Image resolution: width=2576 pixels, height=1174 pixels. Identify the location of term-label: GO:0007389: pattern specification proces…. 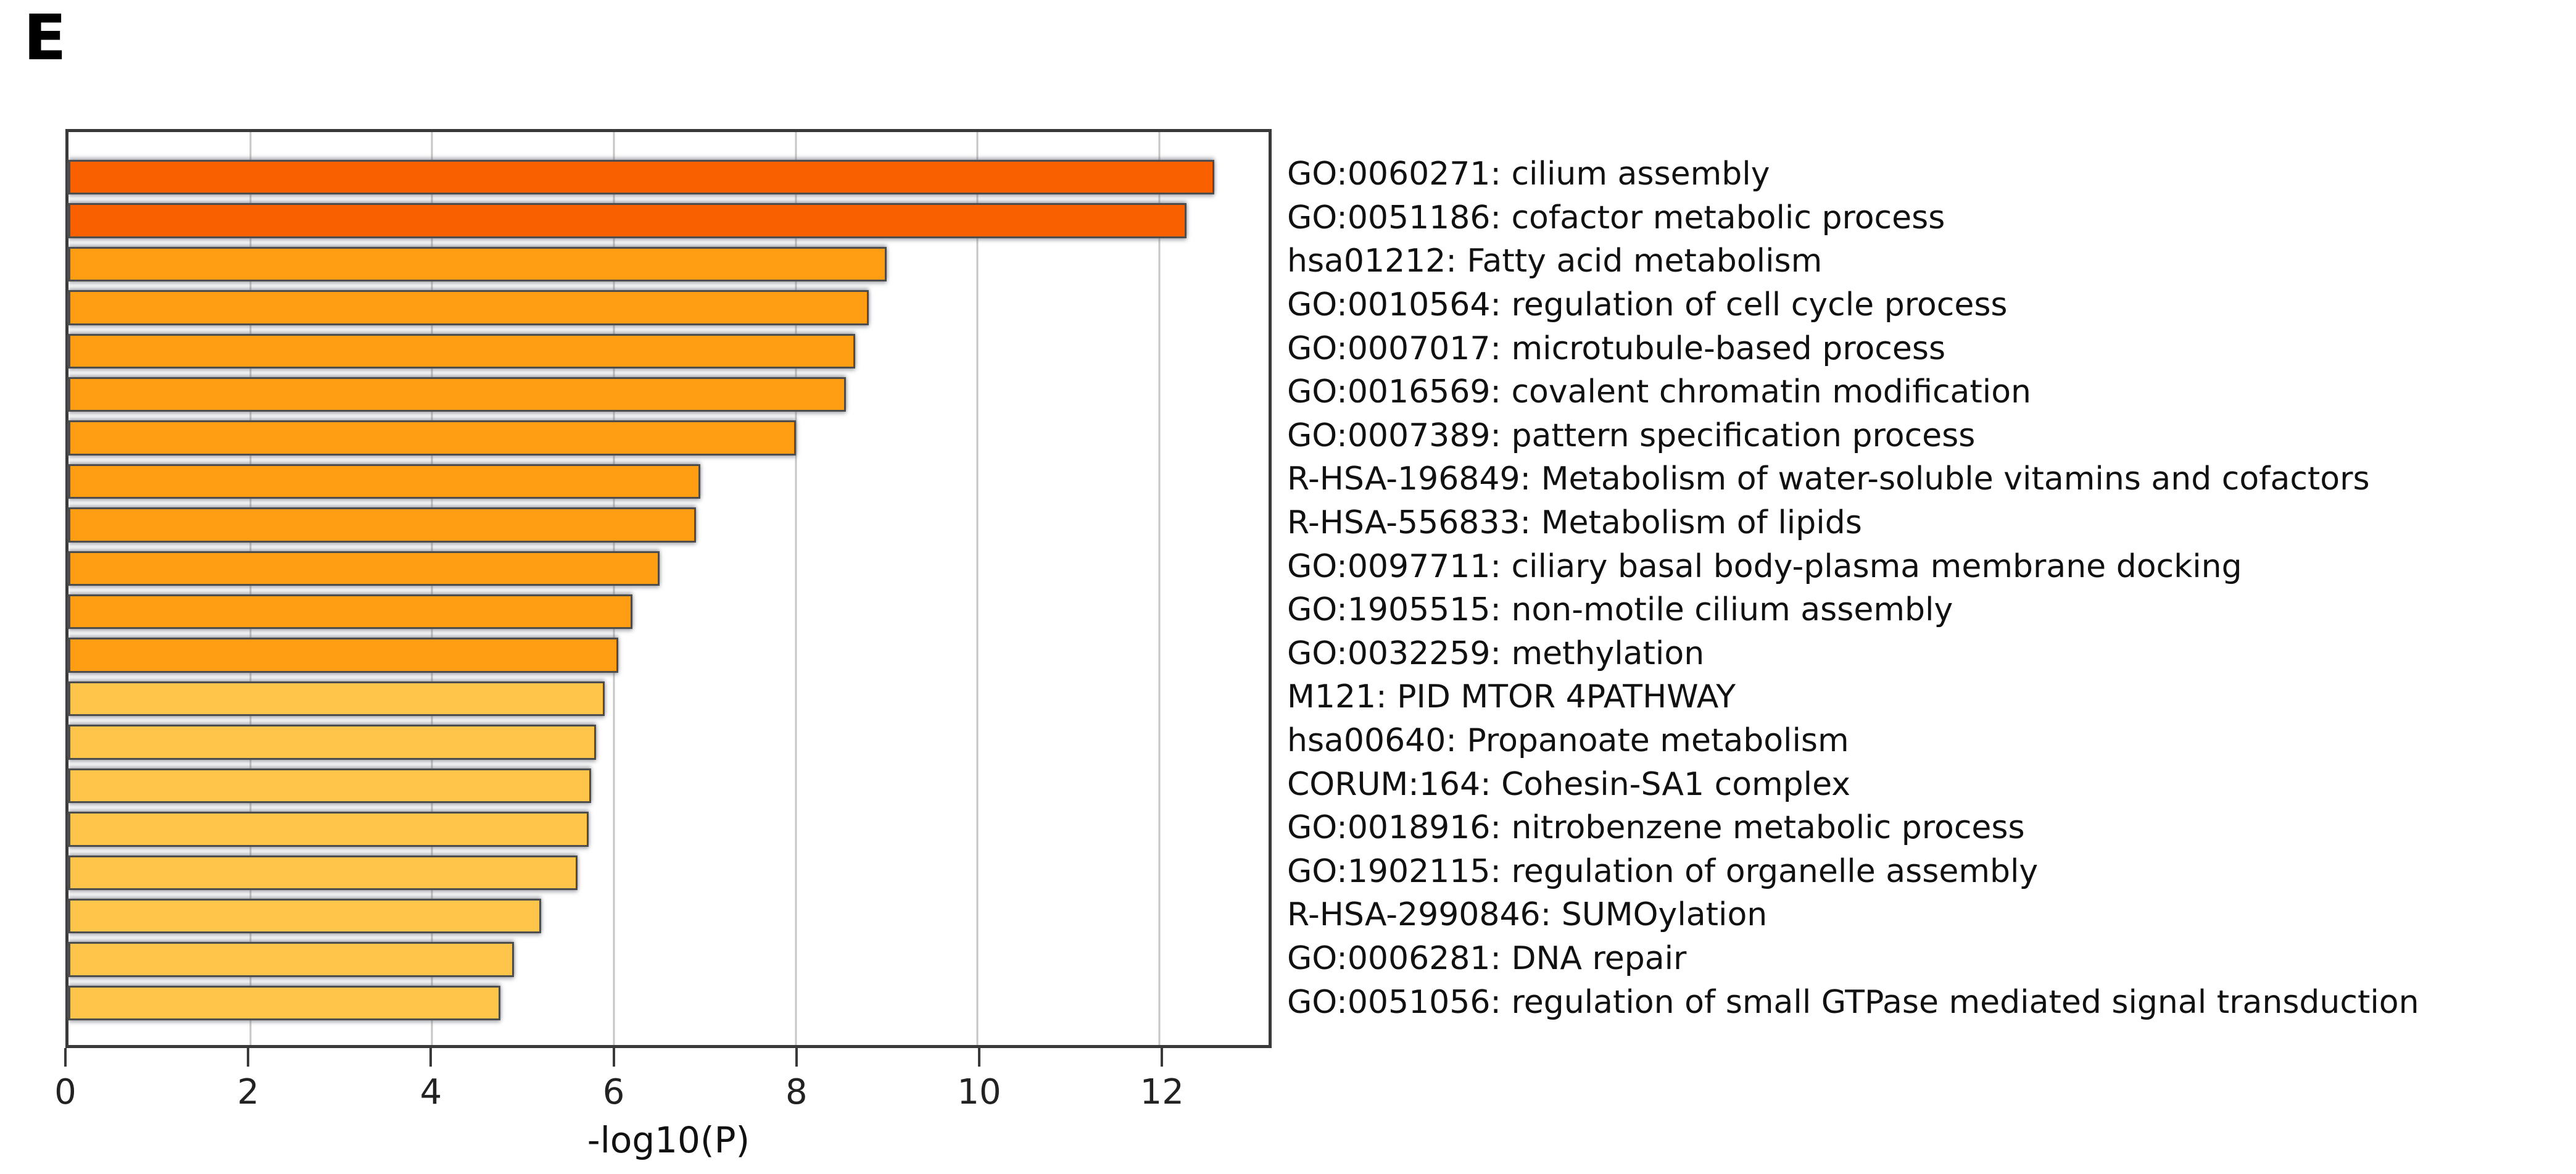
(1631, 436).